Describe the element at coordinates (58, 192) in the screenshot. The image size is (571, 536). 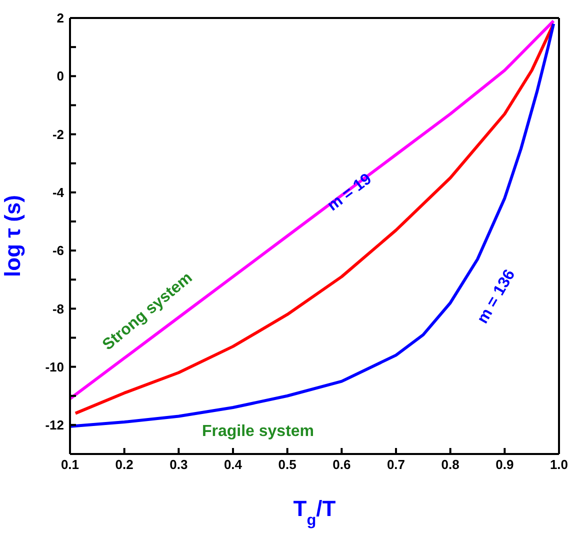
I see `y-tick-label: -4` at that location.